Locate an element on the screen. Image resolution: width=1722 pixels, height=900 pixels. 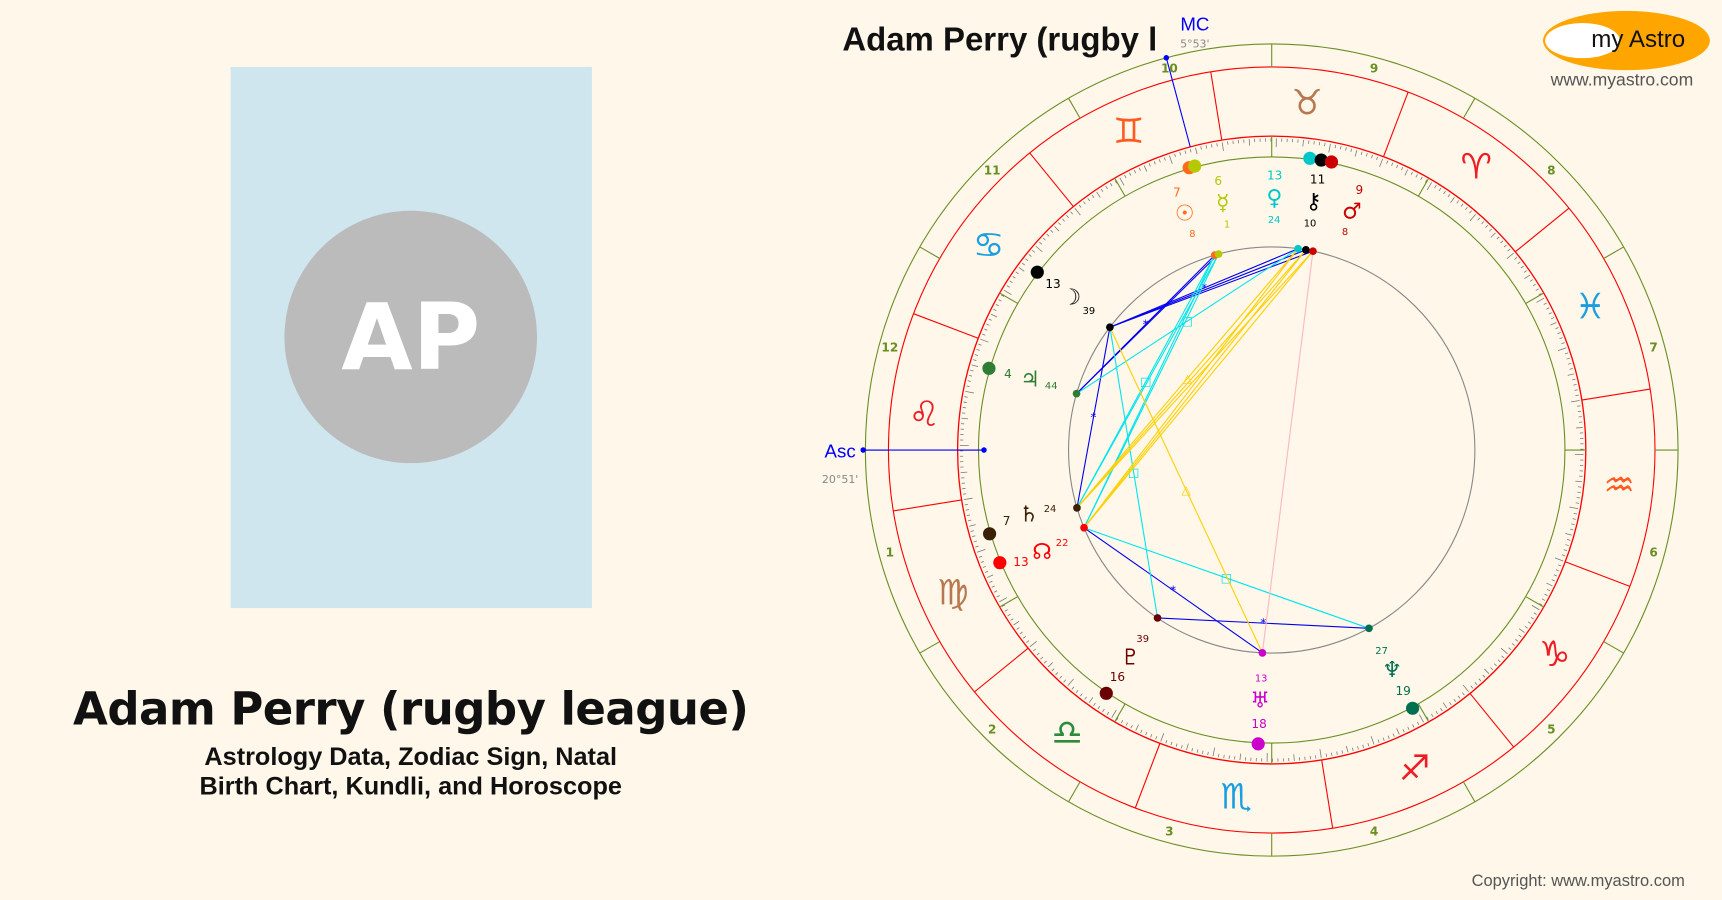
page-title: Adam Perry (rugby league) is located at coordinates (411, 709).